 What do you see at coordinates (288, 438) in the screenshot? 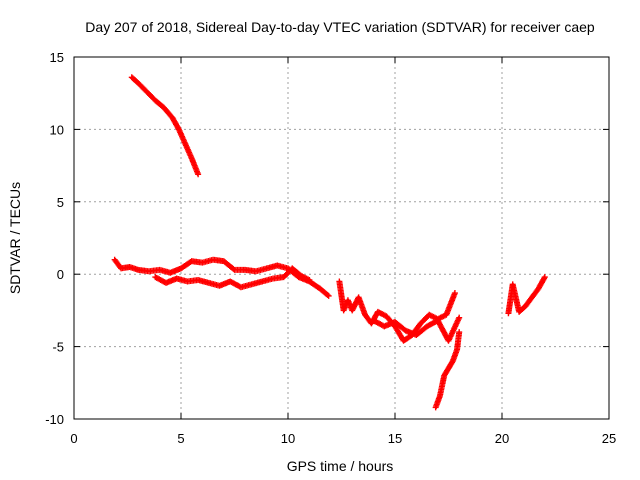
I see `x-tick-label: 10` at bounding box center [288, 438].